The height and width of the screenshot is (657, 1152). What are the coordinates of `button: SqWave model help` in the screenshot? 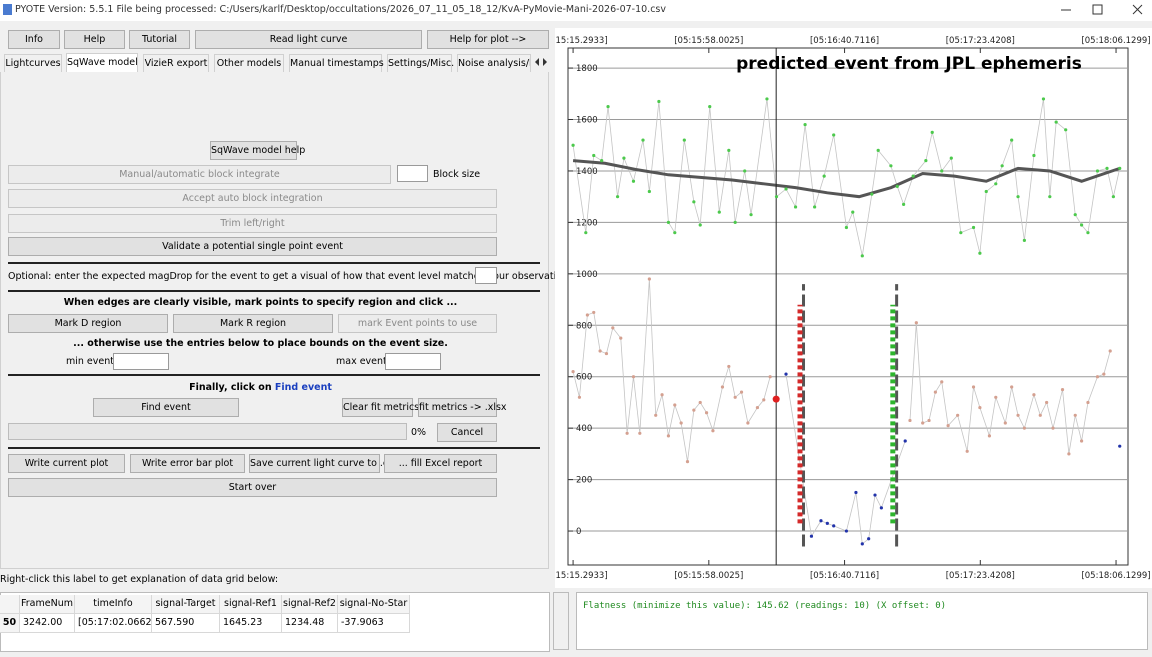 It's located at (257, 150).